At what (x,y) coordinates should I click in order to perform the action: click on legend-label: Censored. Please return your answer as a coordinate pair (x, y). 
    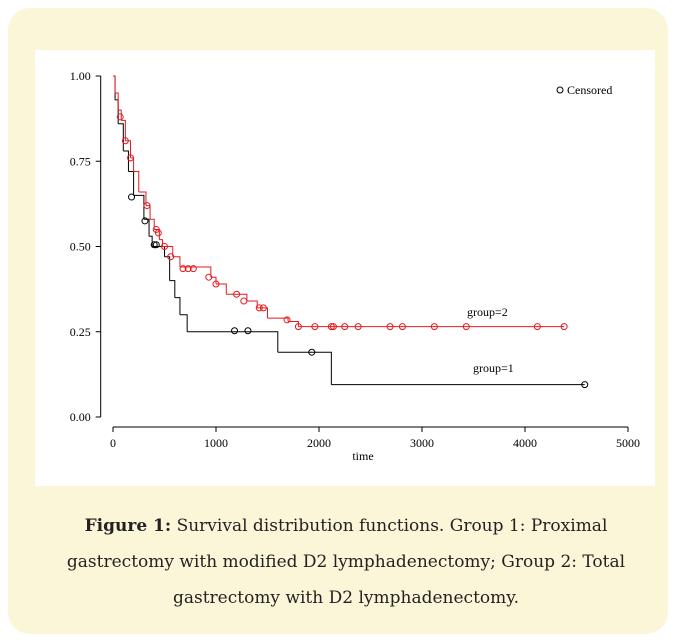
    Looking at the image, I should click on (589, 90).